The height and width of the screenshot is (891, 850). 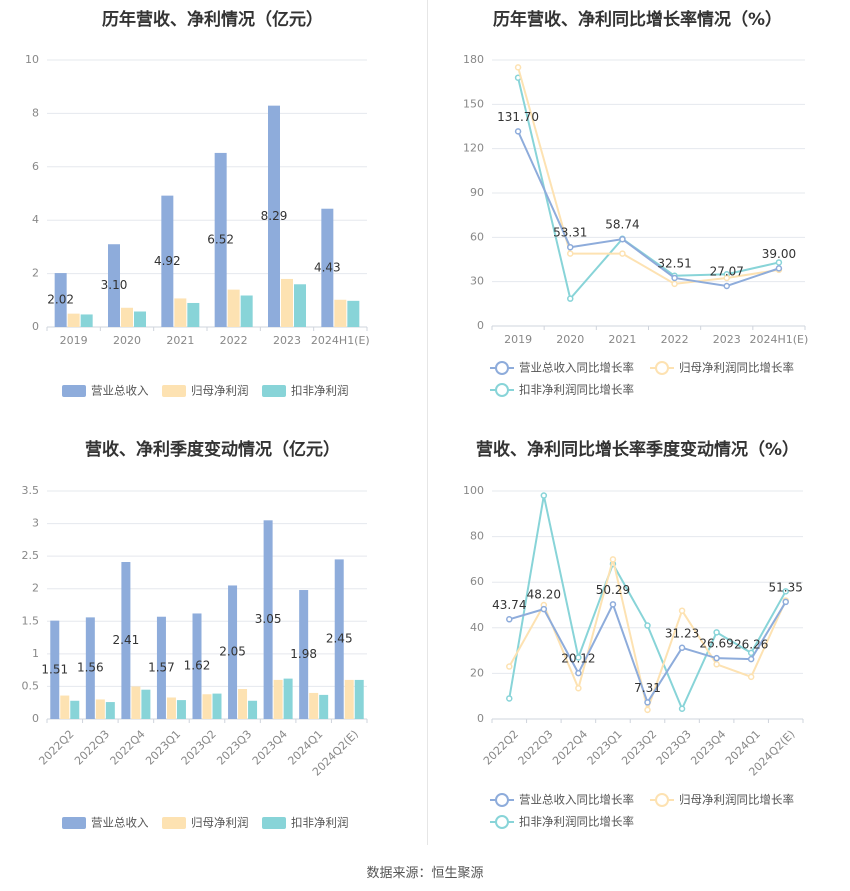 I want to click on x-tick-label: 2024H1(E), so click(x=779, y=339).